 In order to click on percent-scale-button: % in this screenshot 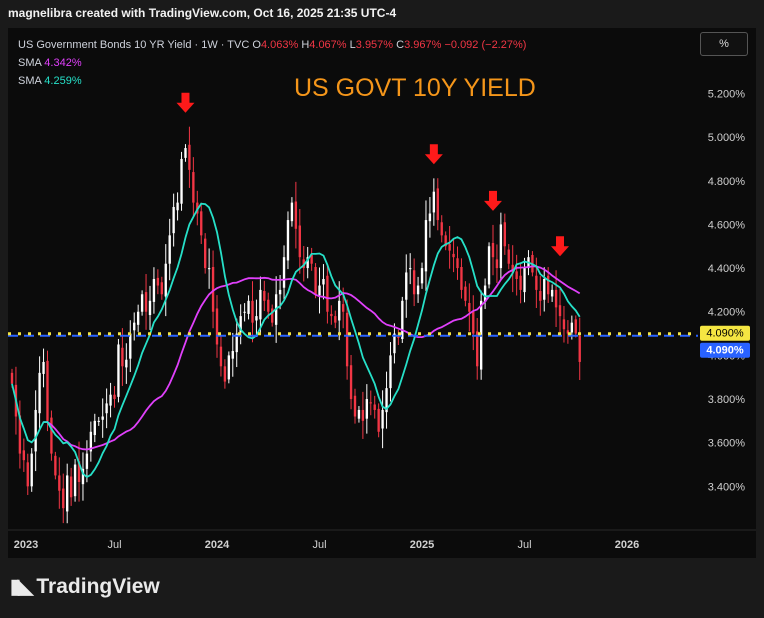, I will do `click(724, 44)`.